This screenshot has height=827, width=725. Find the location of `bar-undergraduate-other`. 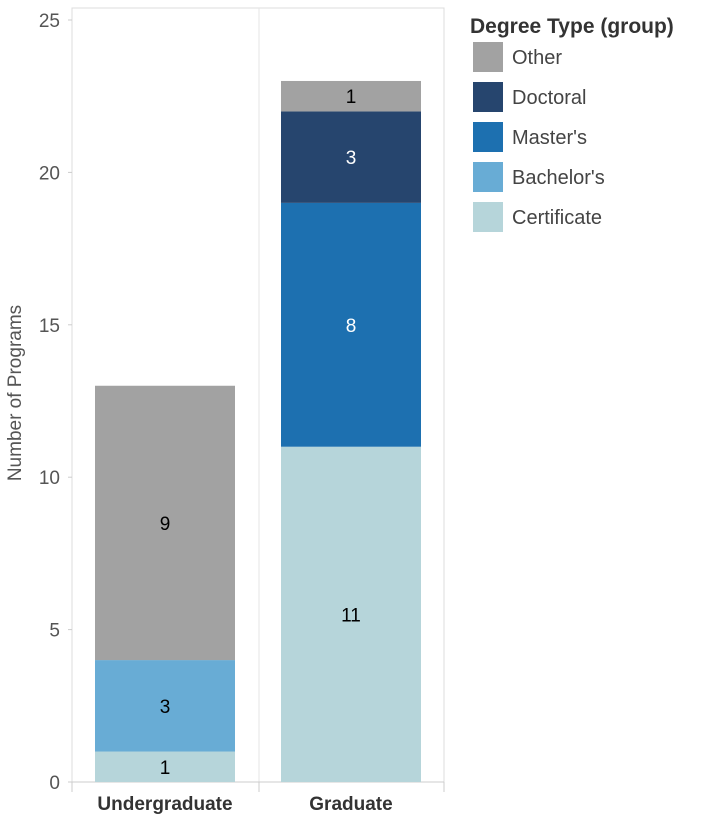

bar-undergraduate-other is located at coordinates (165, 523).